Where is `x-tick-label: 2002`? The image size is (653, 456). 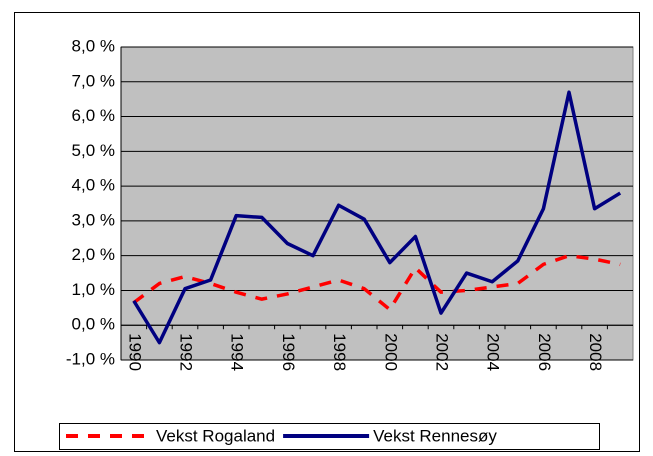 x-tick-label: 2002 is located at coordinates (442, 352).